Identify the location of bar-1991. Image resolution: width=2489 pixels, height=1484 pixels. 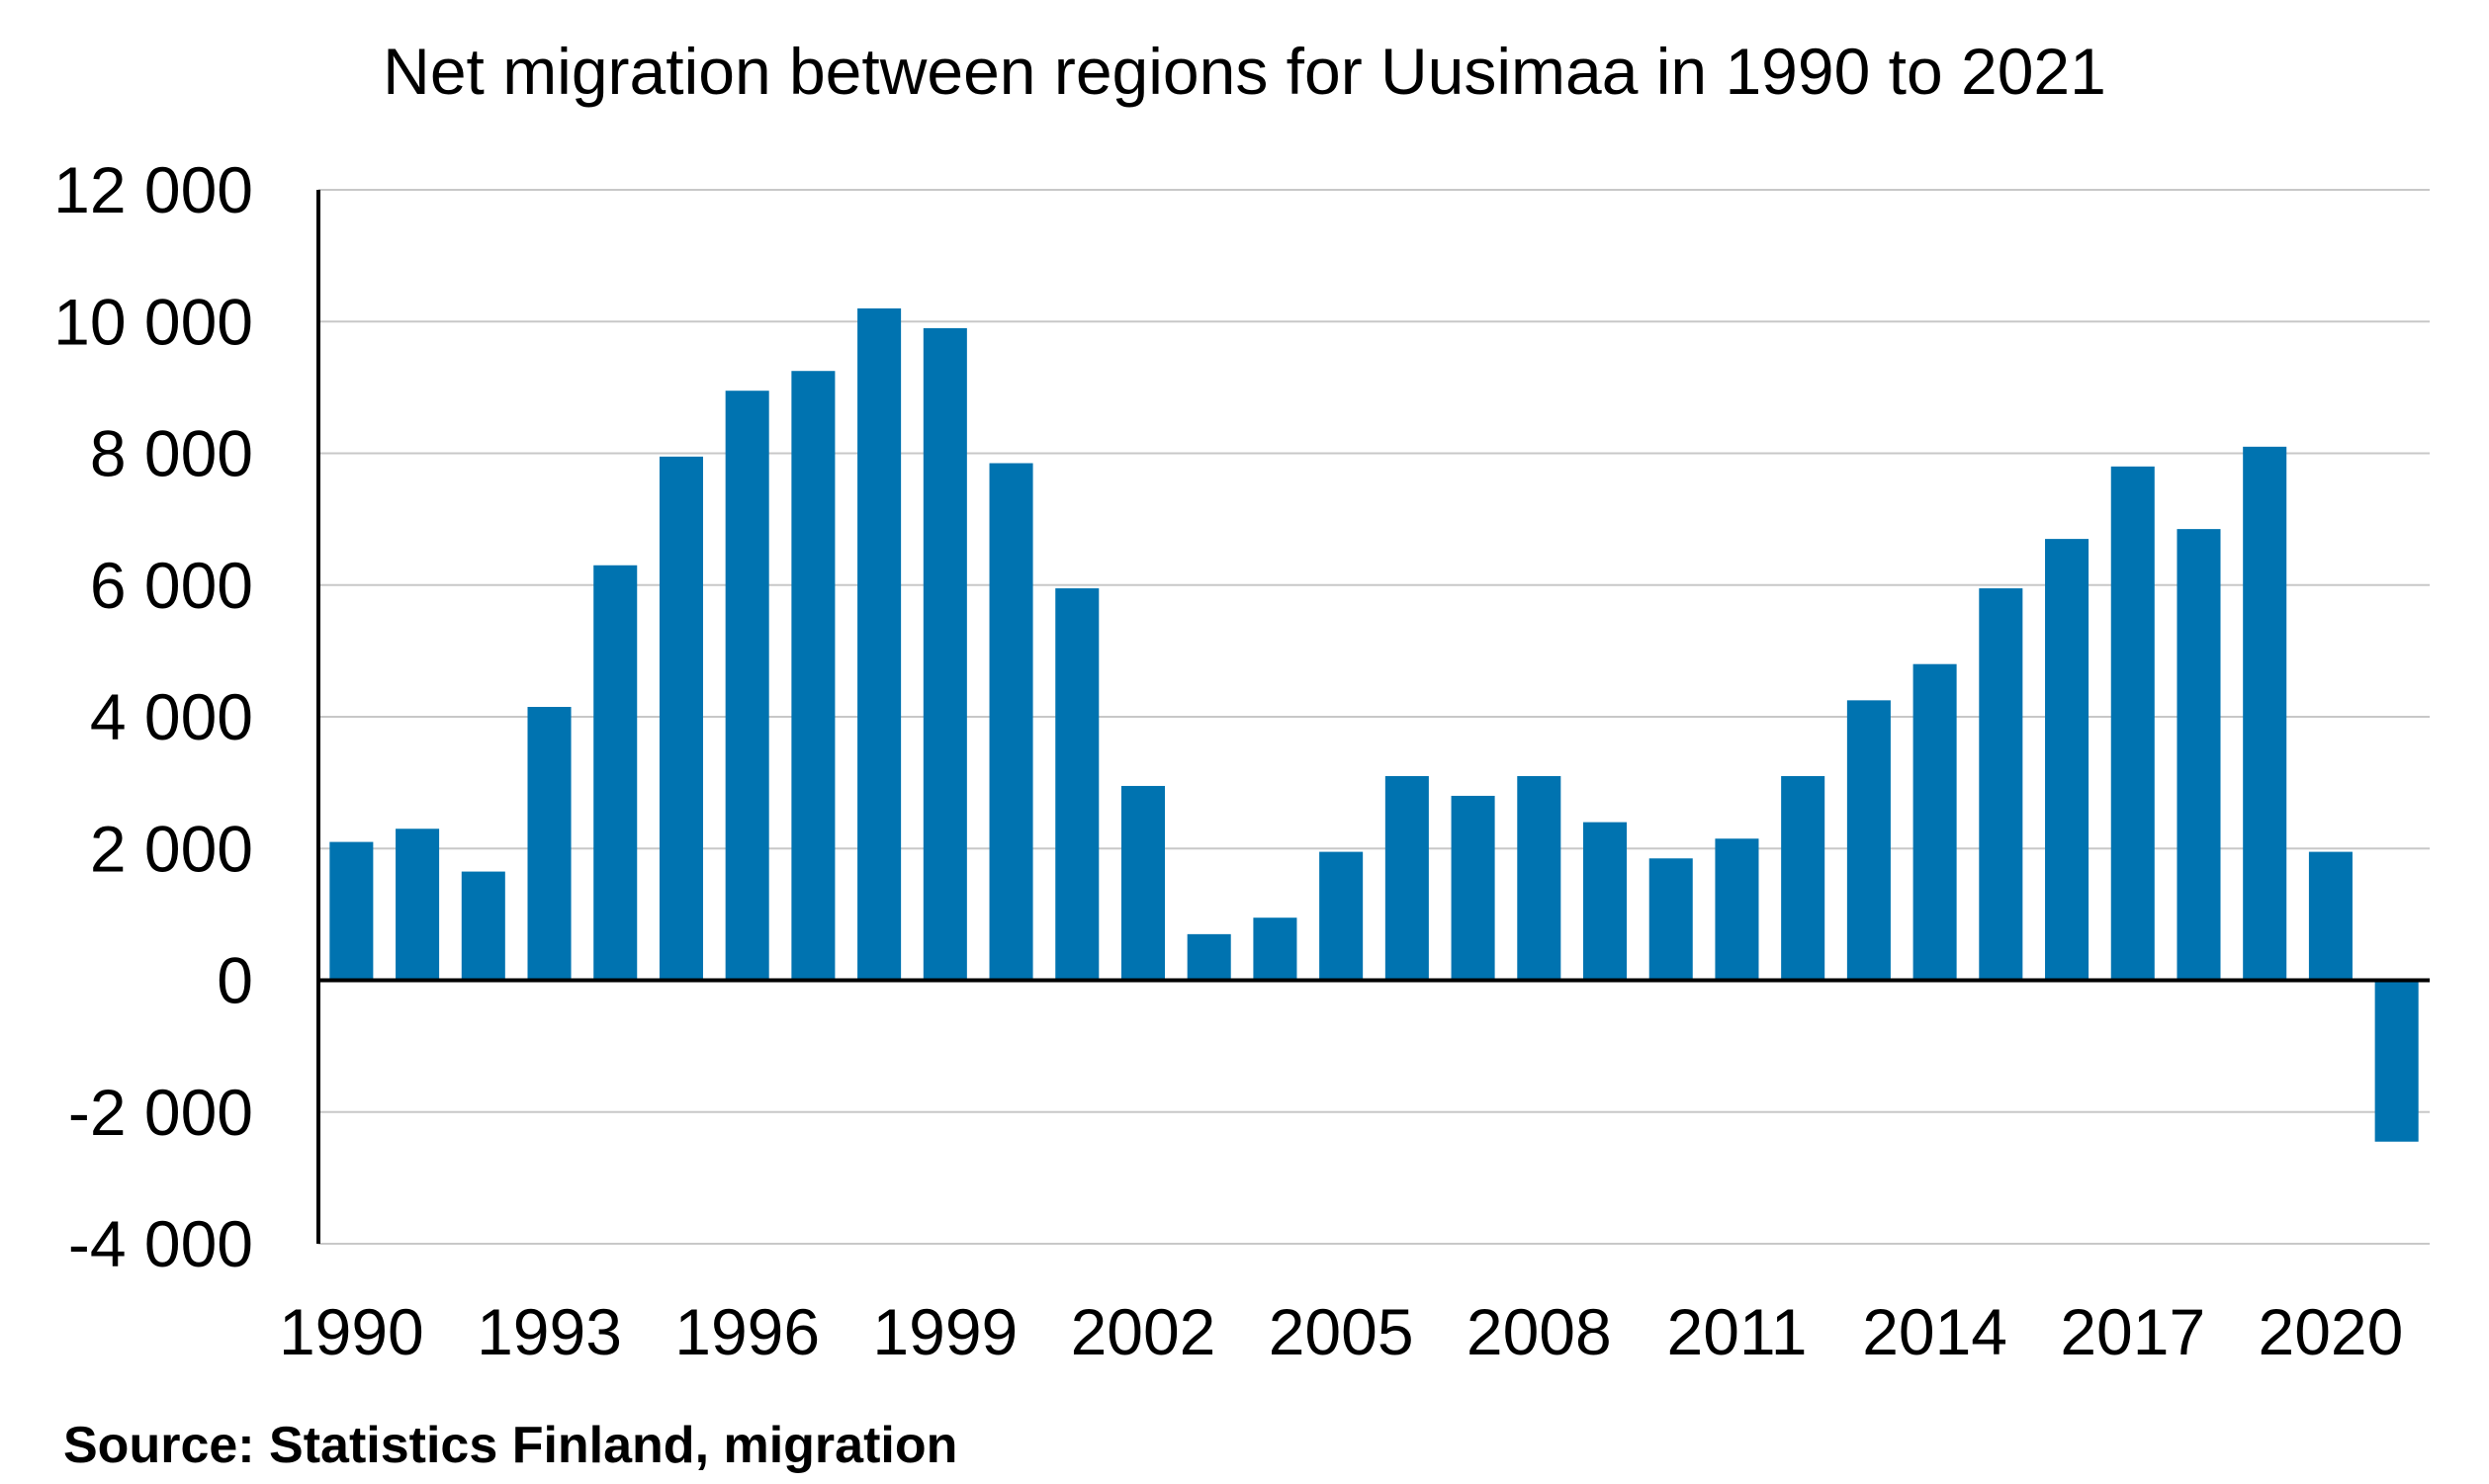
(418, 905).